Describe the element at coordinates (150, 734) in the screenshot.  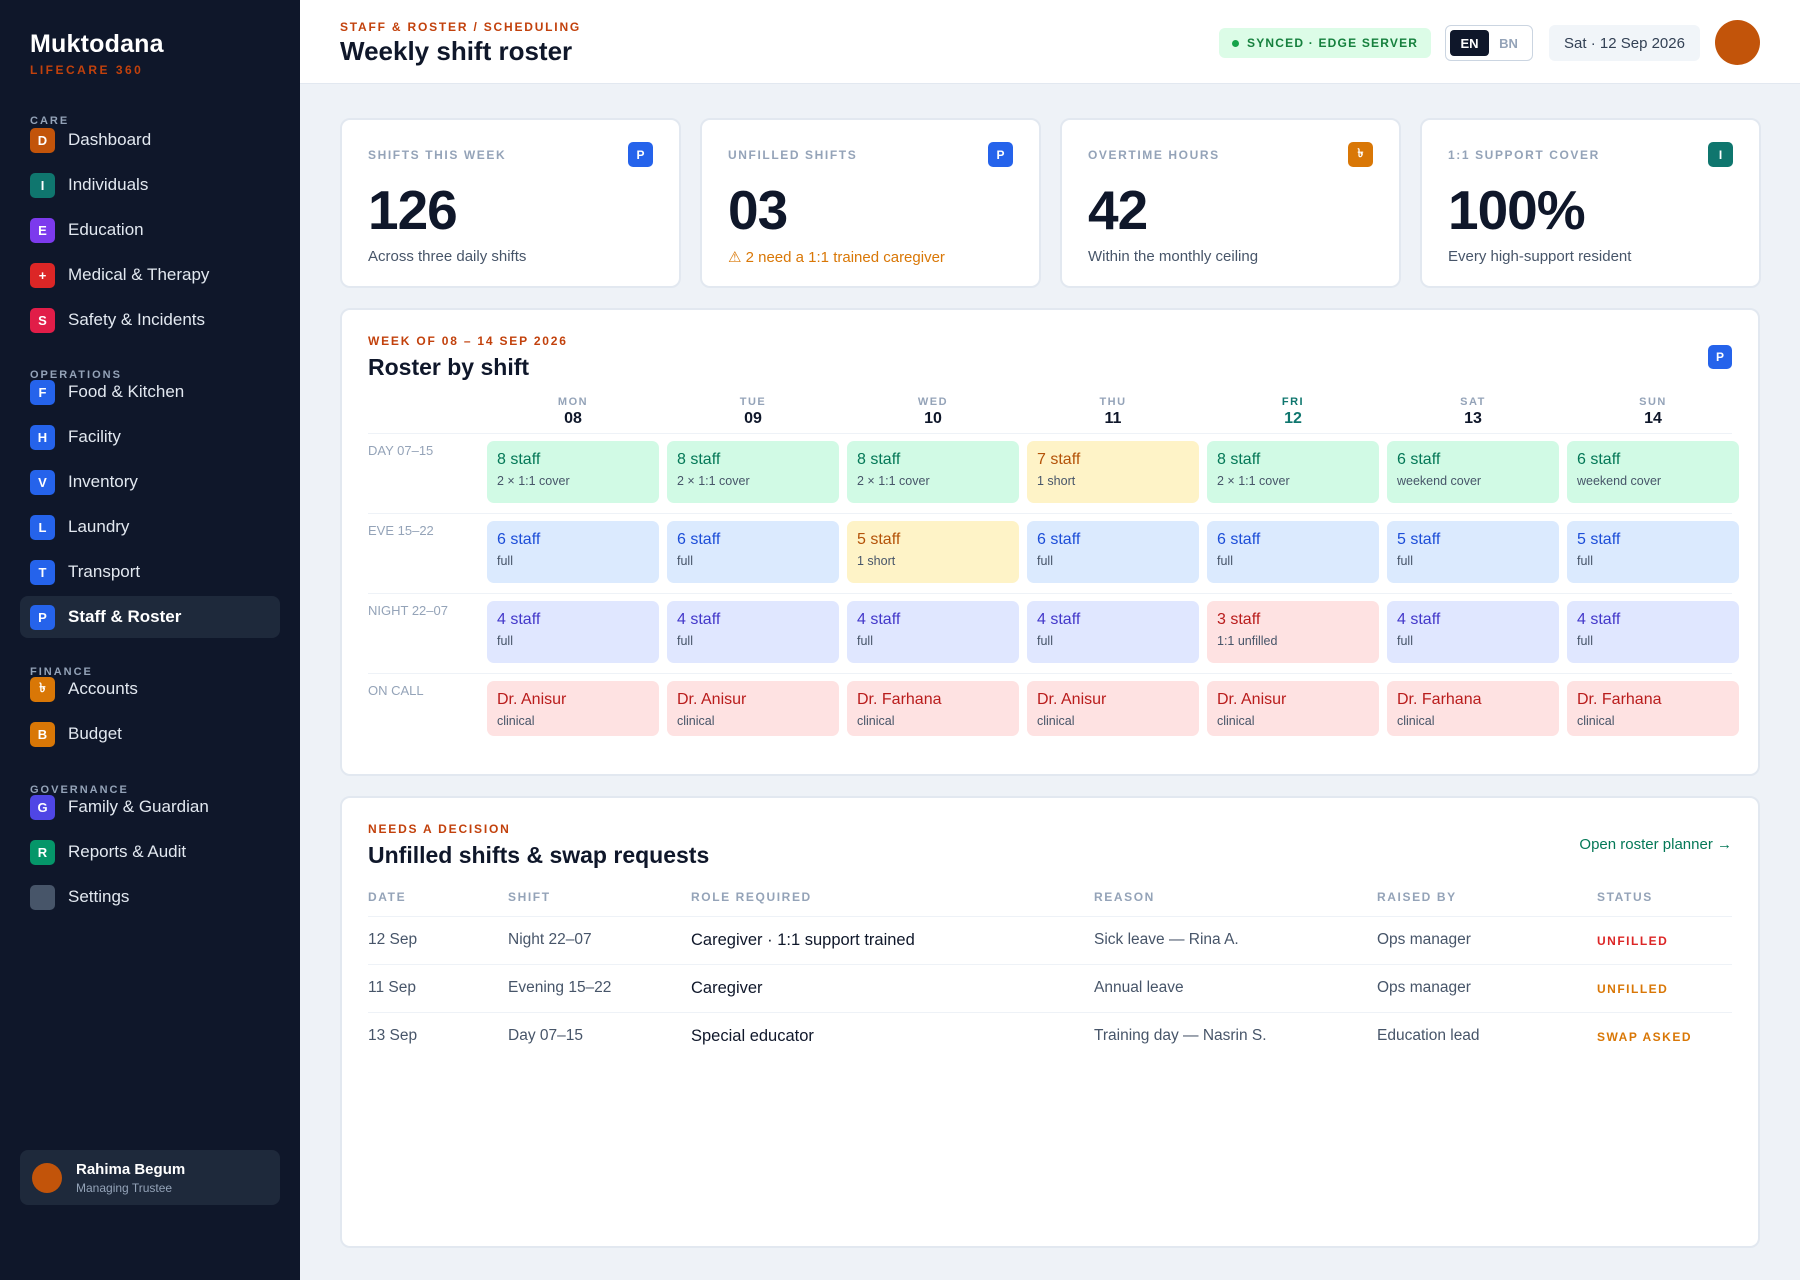
I see `sidebar-item-budget: B Budget` at that location.